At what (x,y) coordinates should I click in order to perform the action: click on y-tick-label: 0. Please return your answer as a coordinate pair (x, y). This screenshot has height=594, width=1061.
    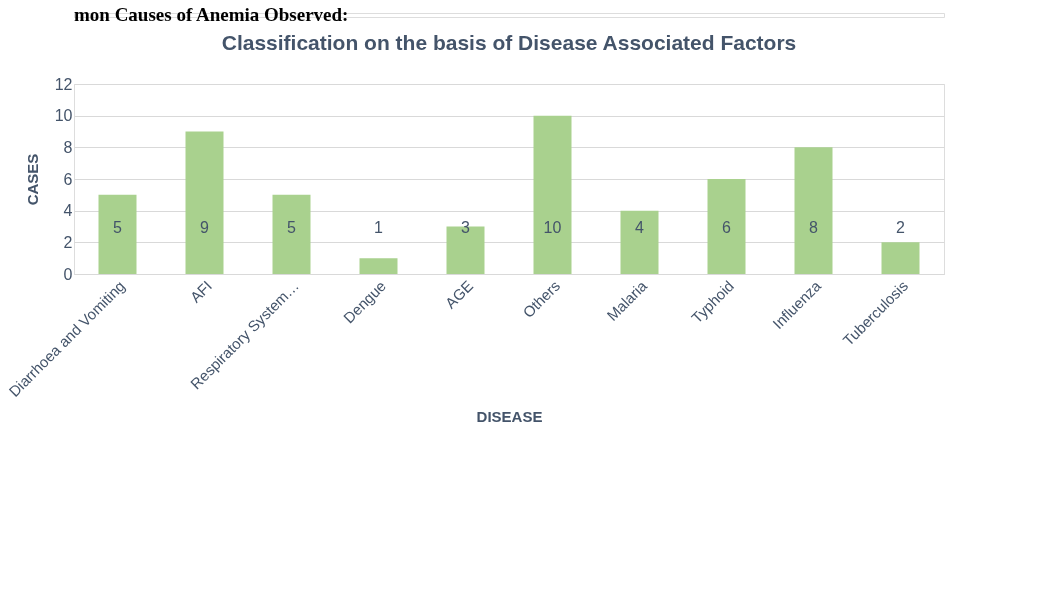
    Looking at the image, I should click on (68, 274).